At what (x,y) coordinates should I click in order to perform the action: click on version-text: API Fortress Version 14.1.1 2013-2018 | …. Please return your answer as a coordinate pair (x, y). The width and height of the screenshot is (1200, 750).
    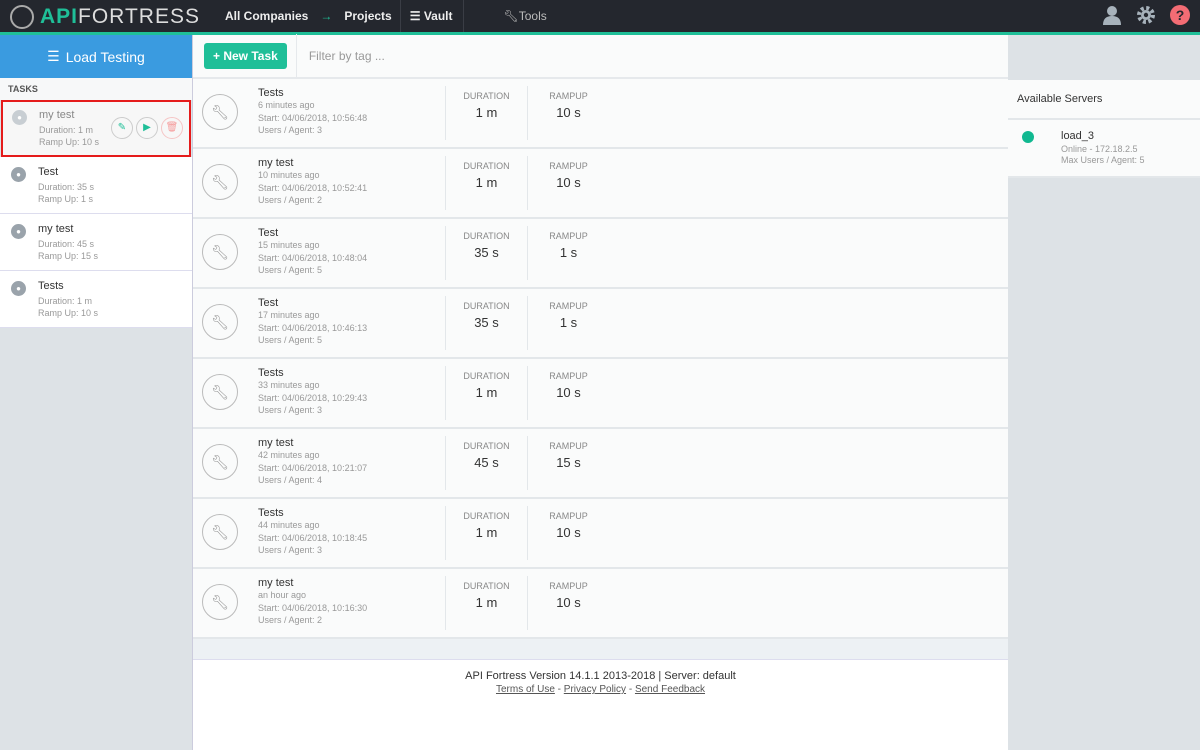
    Looking at the image, I should click on (600, 676).